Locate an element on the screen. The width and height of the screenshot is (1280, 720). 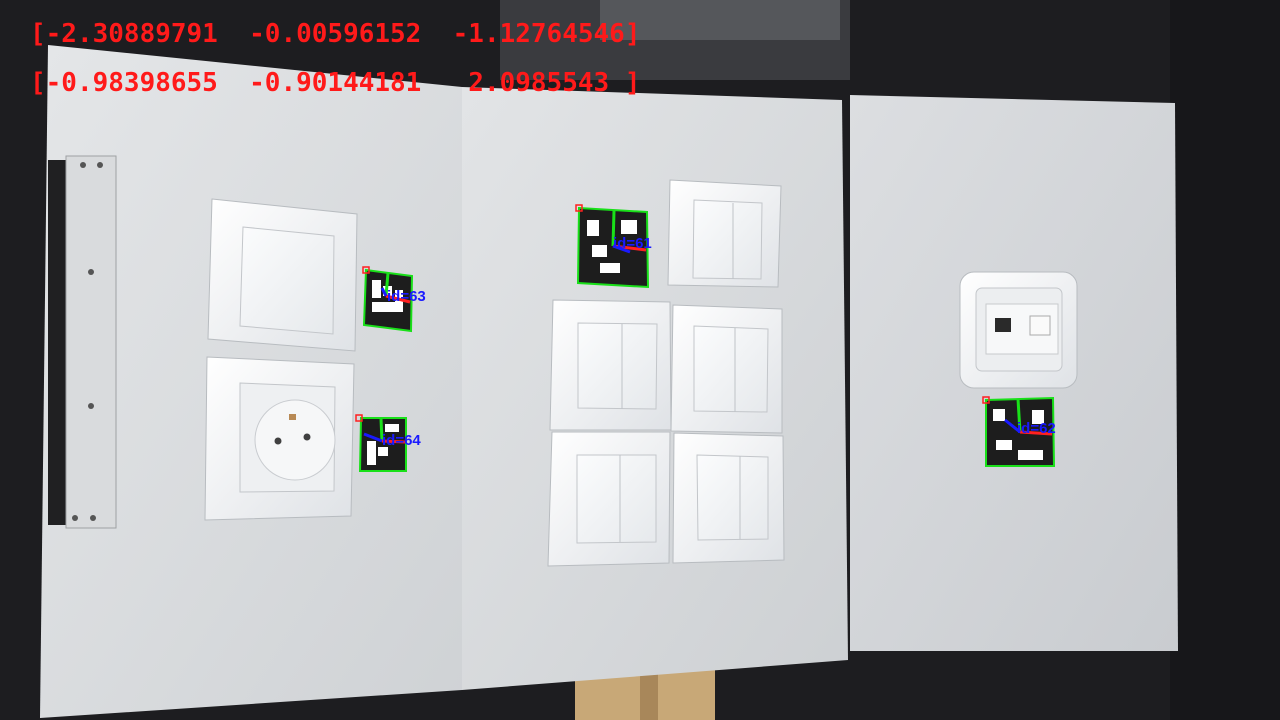
aruco-marker-63: id=63 is located at coordinates (394, 299).